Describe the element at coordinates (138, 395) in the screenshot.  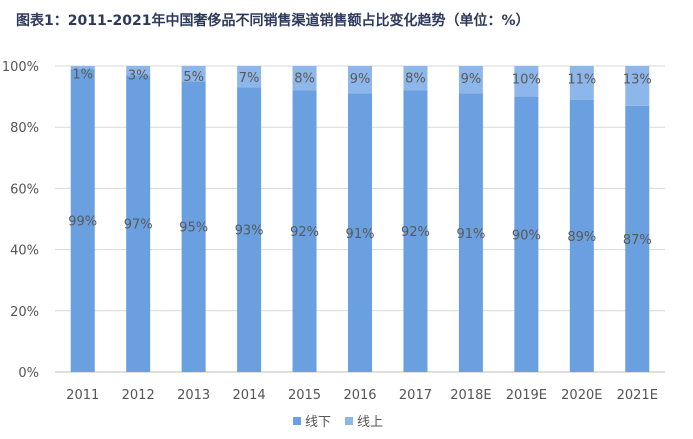
I see `x-tick-label: 2012` at that location.